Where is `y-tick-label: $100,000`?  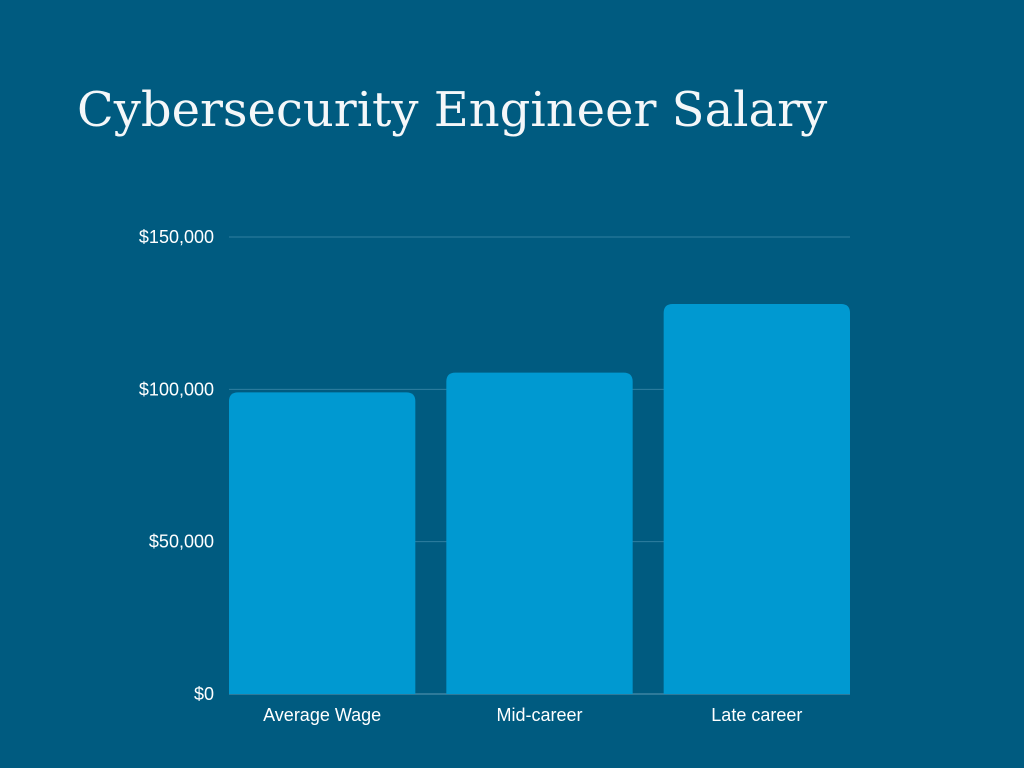
y-tick-label: $100,000 is located at coordinates (176, 389).